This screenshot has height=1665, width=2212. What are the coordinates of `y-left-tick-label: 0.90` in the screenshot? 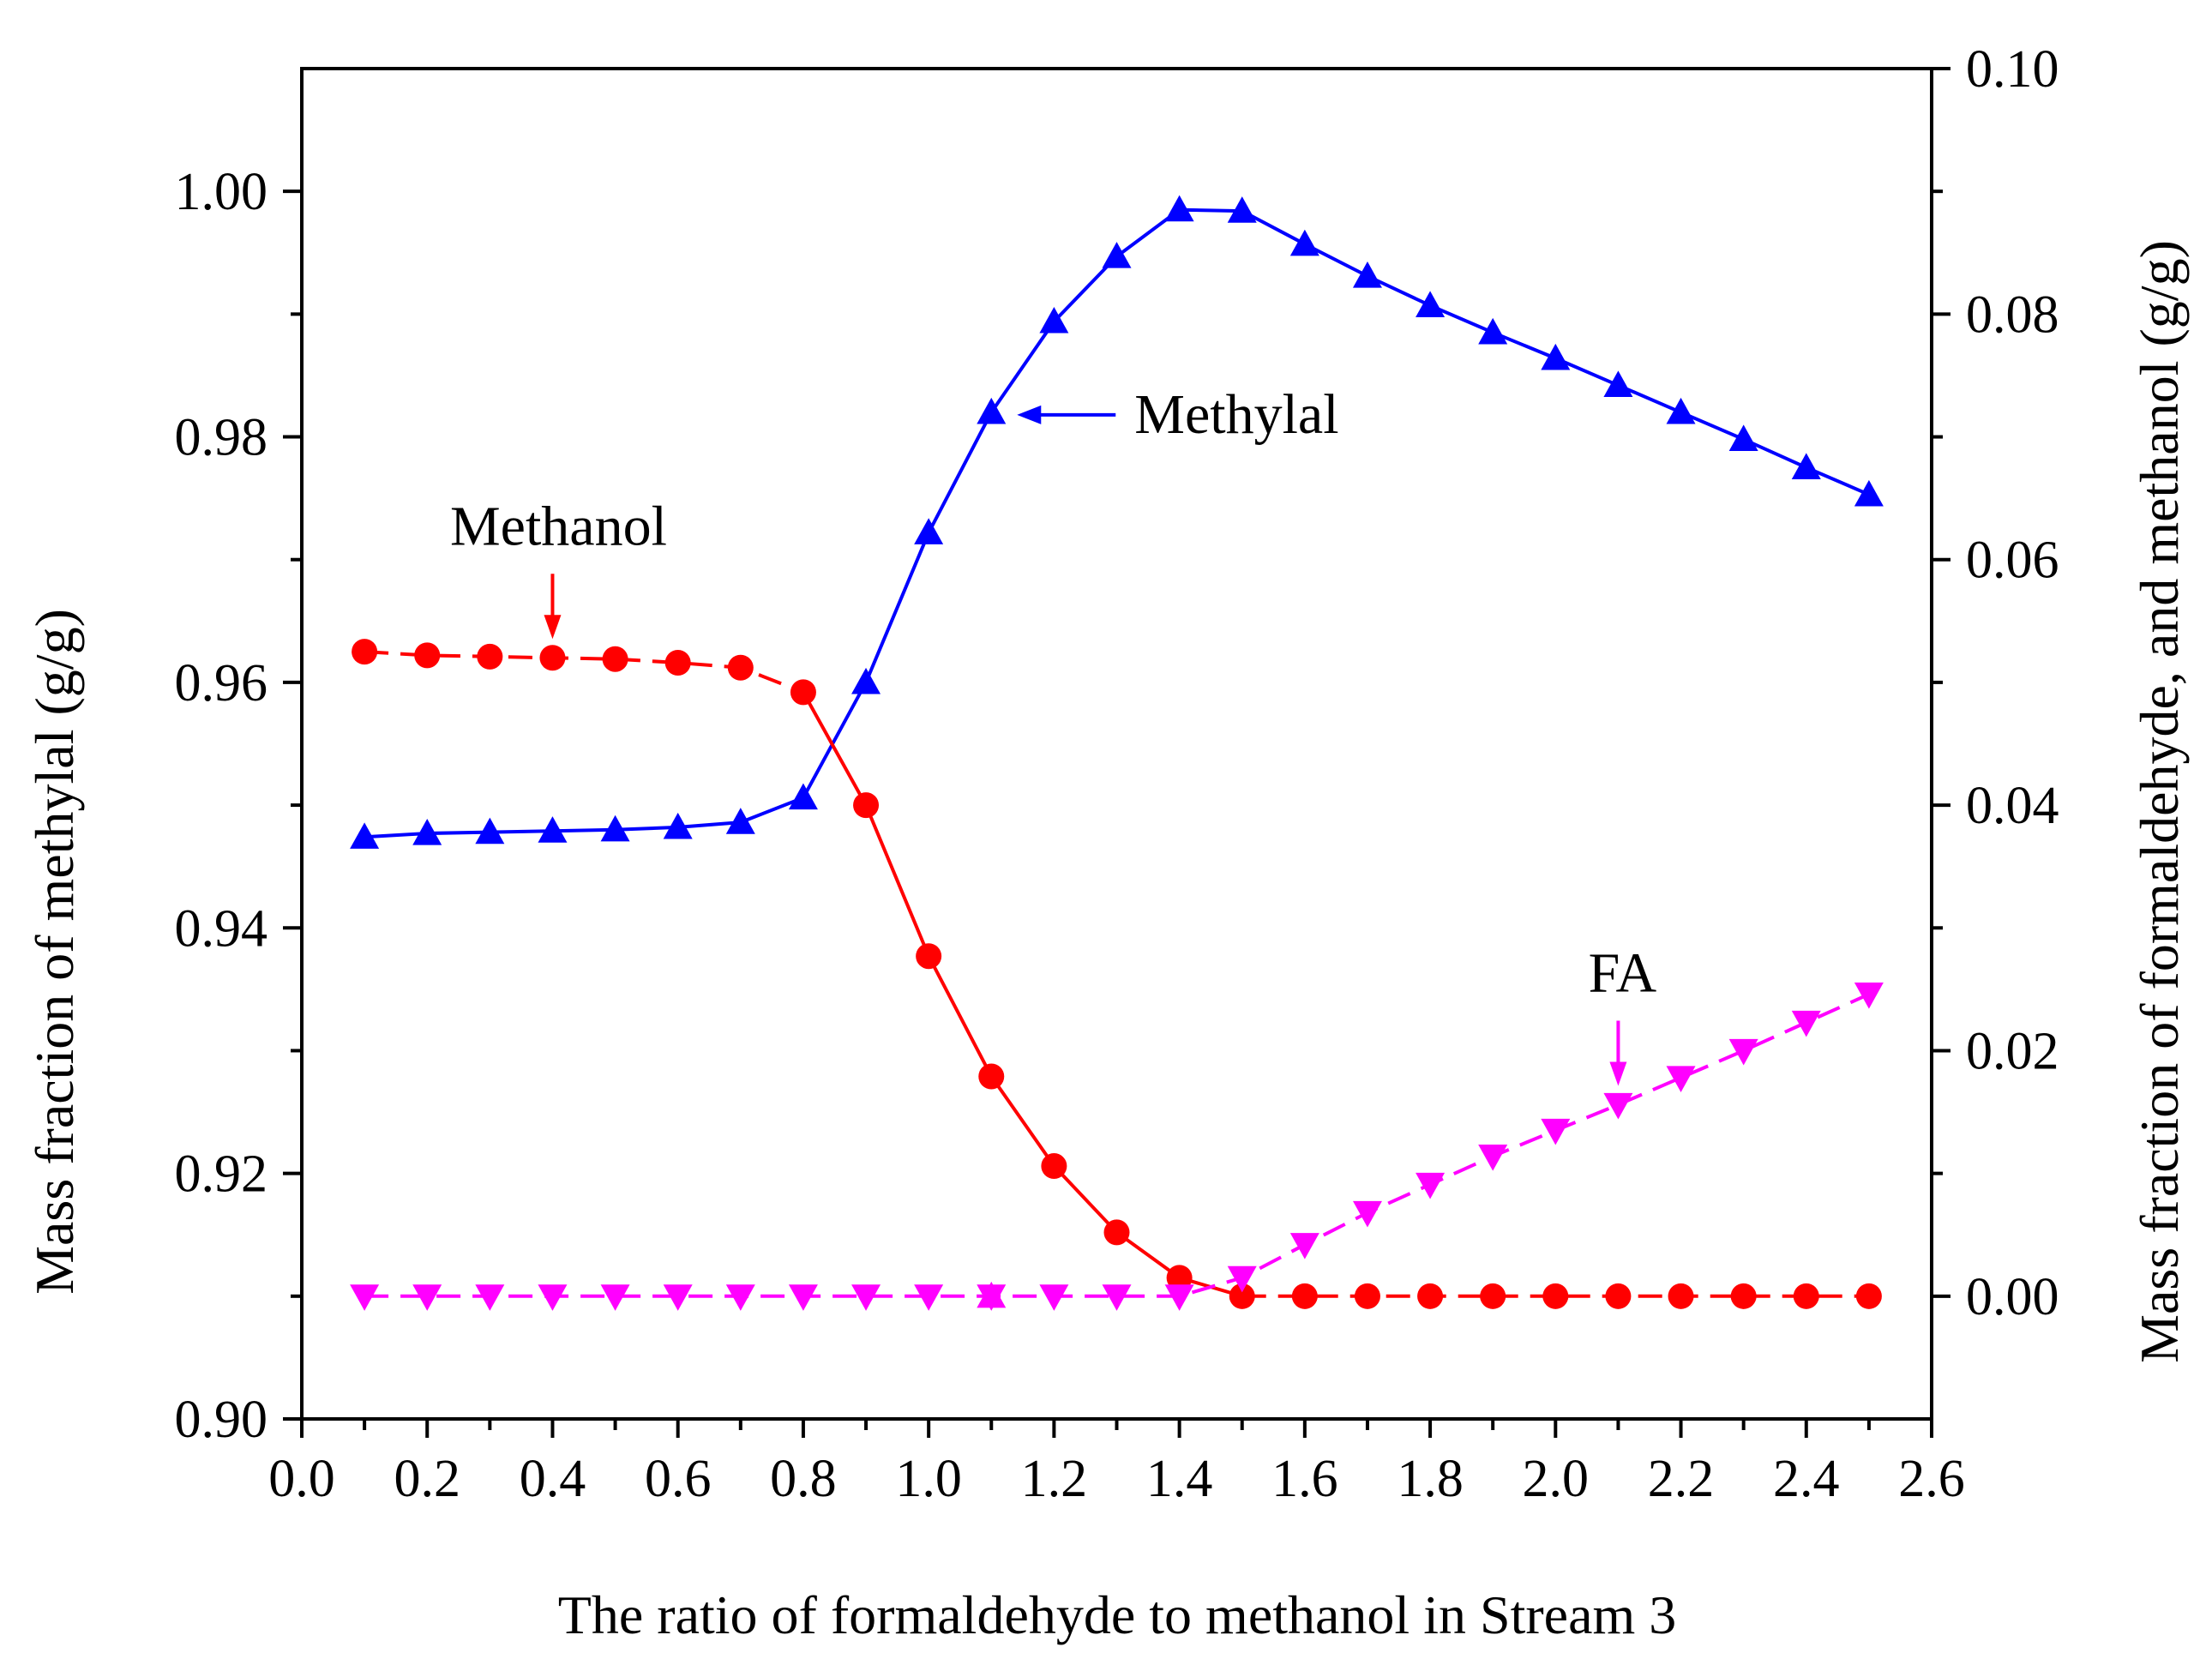 It's located at (221, 1420).